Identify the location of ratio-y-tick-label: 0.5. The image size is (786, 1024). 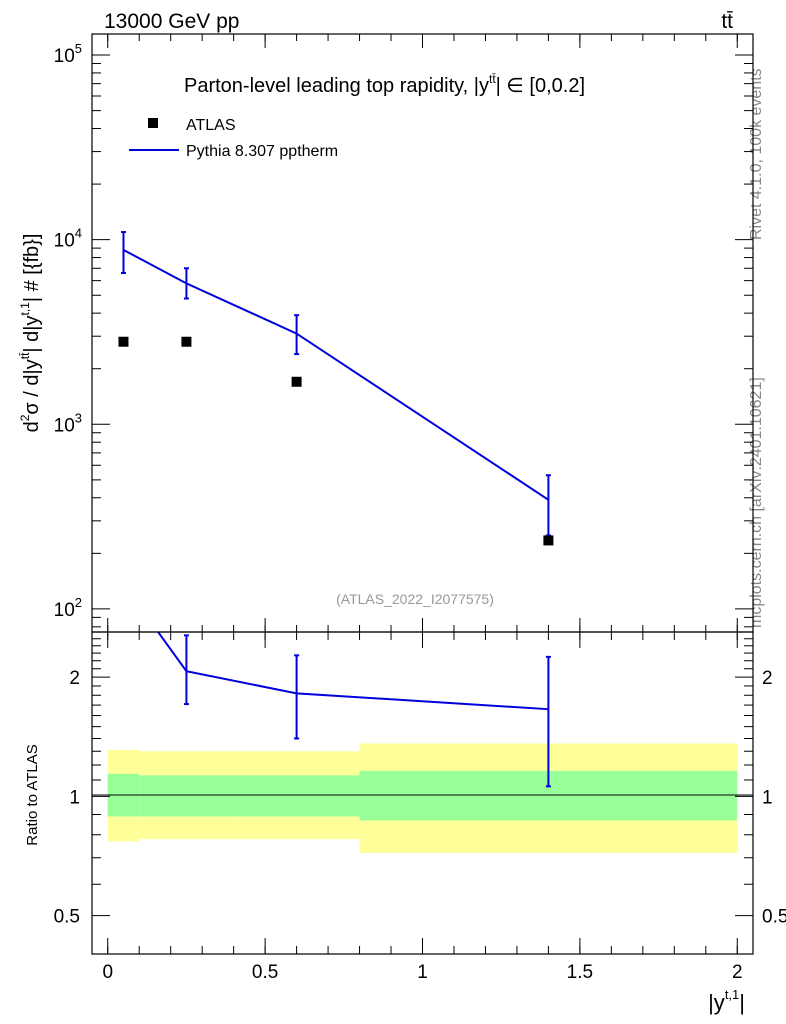
(67, 917).